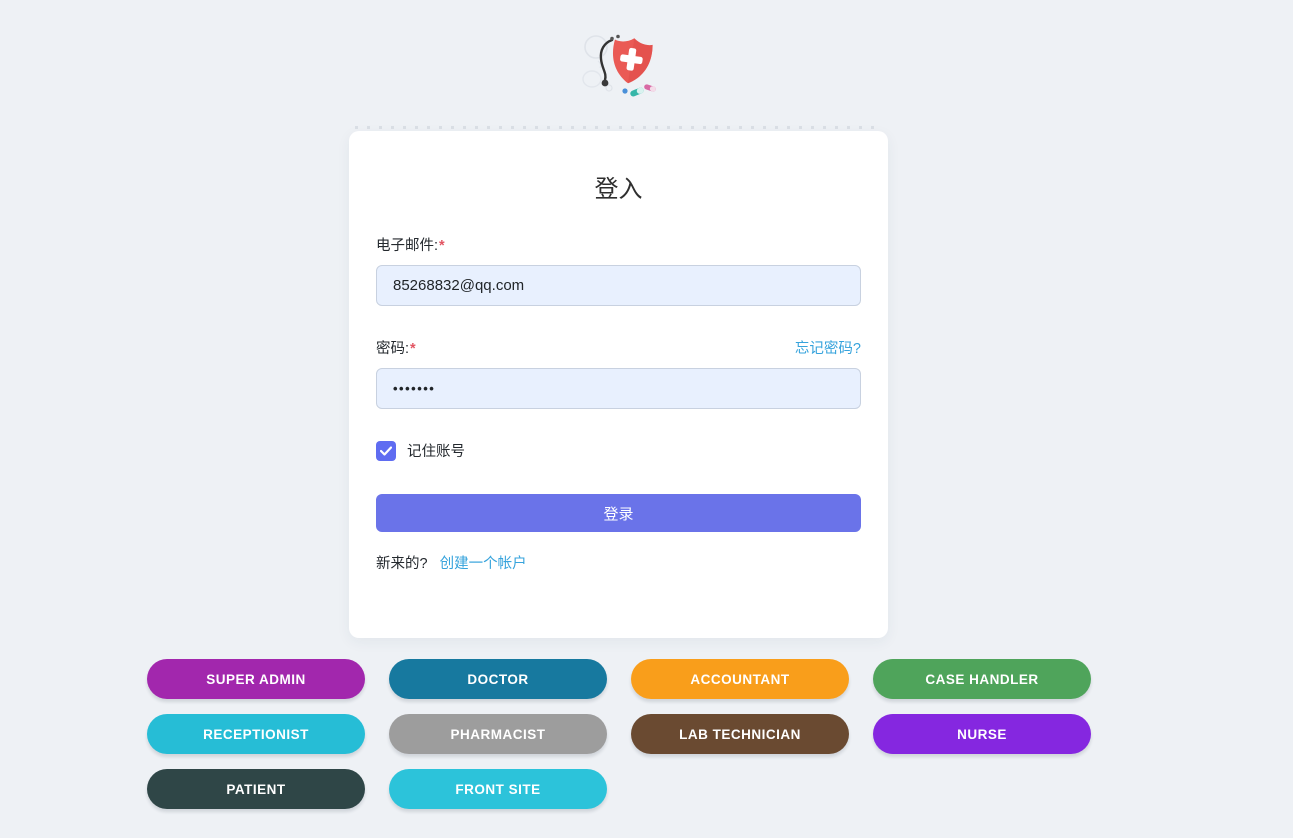  I want to click on remember-me-label: 记住账号, so click(436, 452).